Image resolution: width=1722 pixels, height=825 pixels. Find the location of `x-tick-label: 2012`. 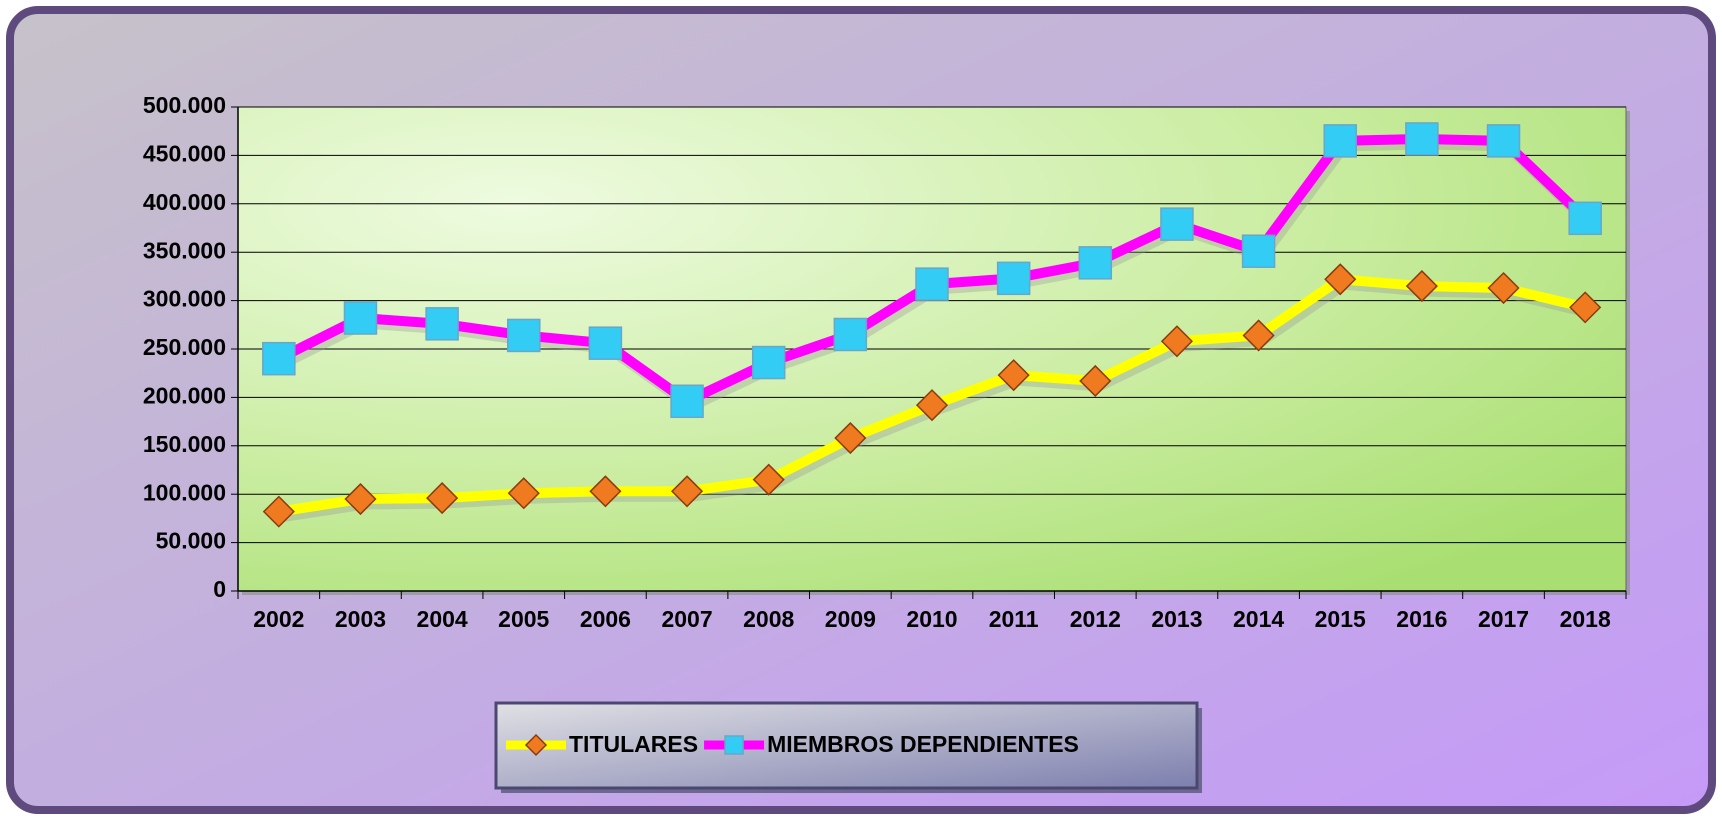

x-tick-label: 2012 is located at coordinates (1095, 619).